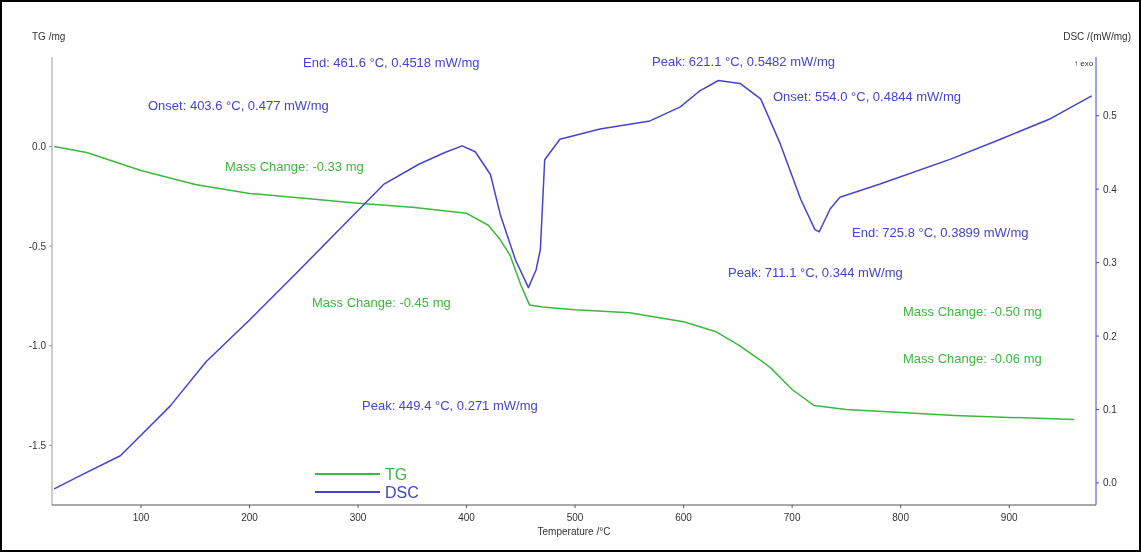  What do you see at coordinates (1110, 483) in the screenshot?
I see `y2-tick-label: 0.0` at bounding box center [1110, 483].